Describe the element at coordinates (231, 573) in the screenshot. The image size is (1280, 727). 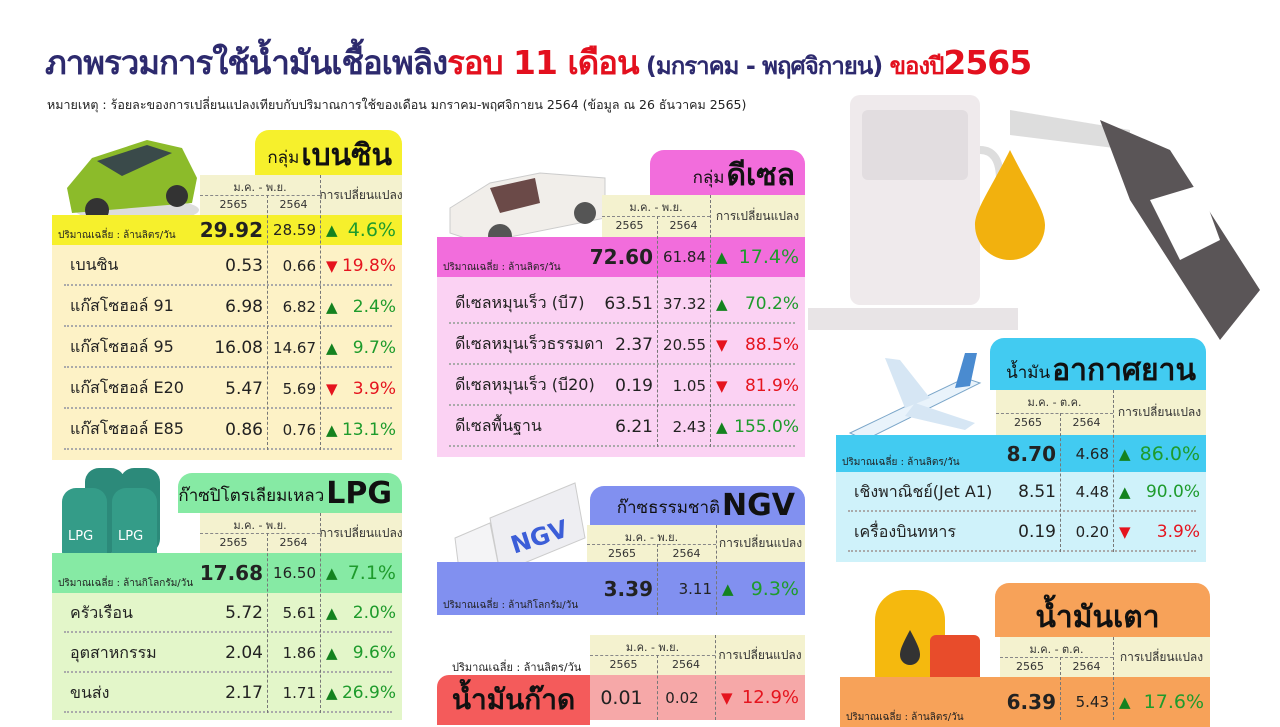
I see `total-current: 17.68` at that location.